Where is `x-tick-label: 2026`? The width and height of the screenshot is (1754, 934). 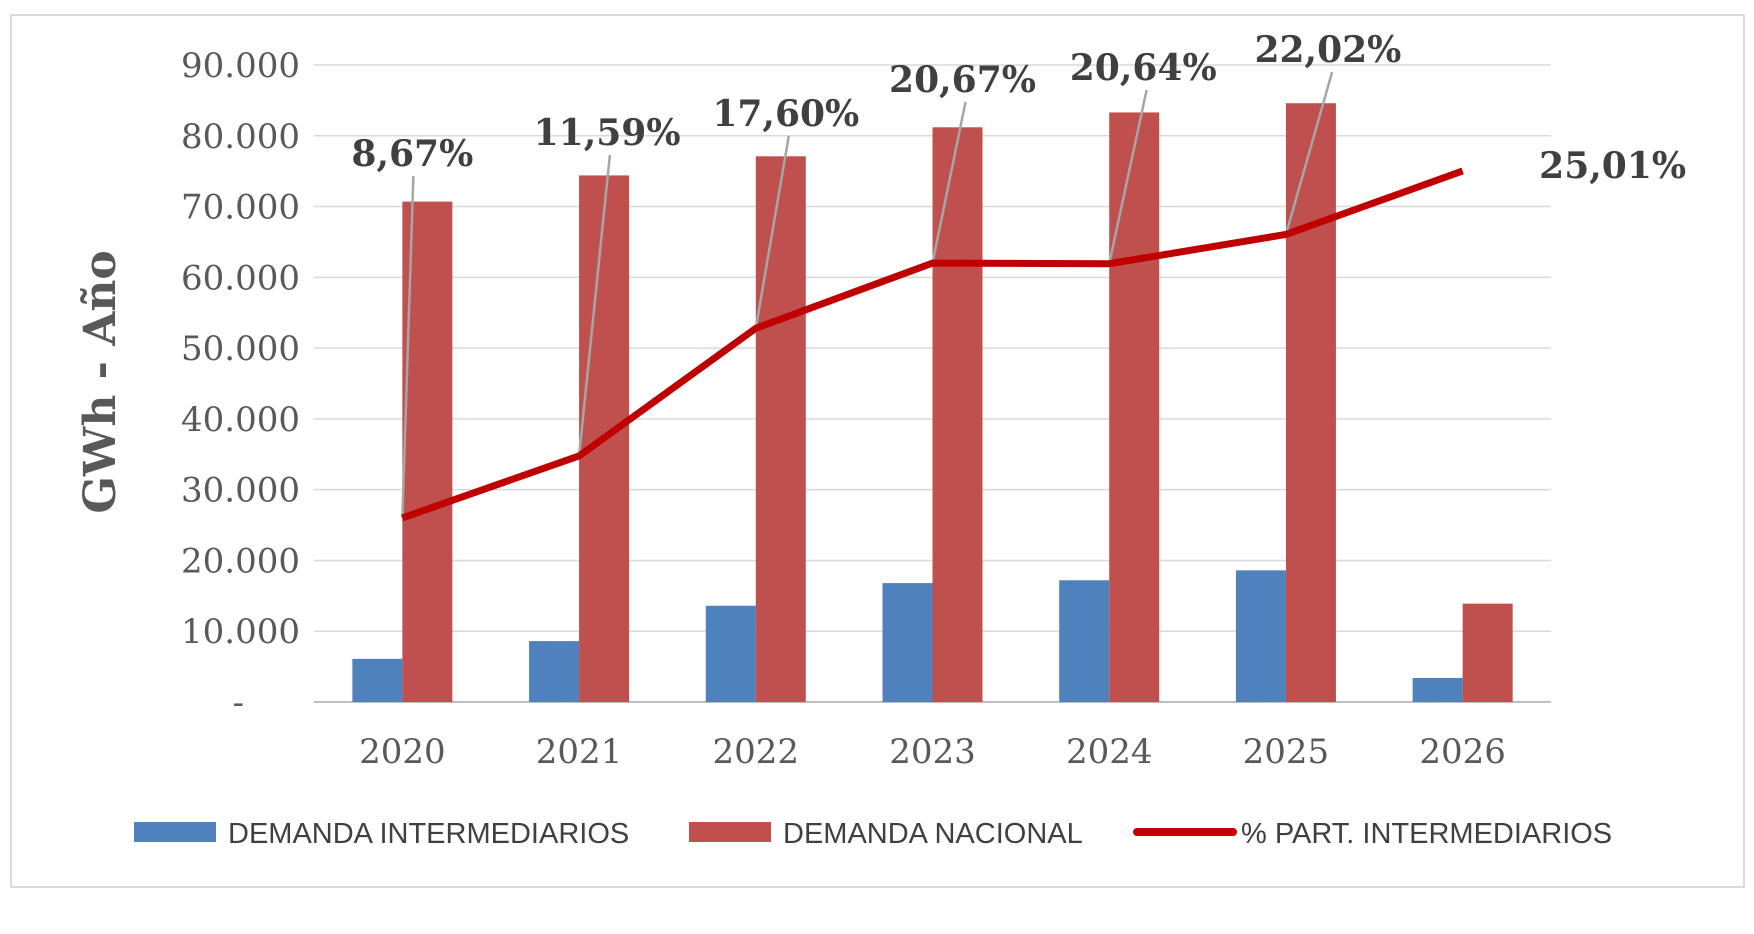
x-tick-label: 2026 is located at coordinates (1462, 752).